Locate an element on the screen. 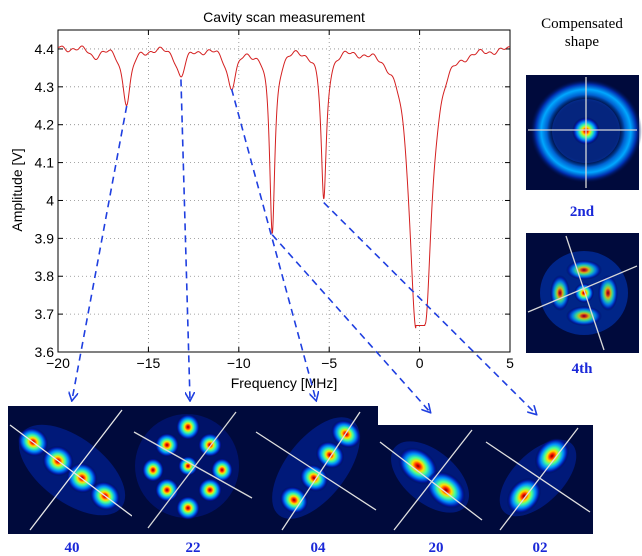  x-tick-label: −20 is located at coordinates (58, 363).